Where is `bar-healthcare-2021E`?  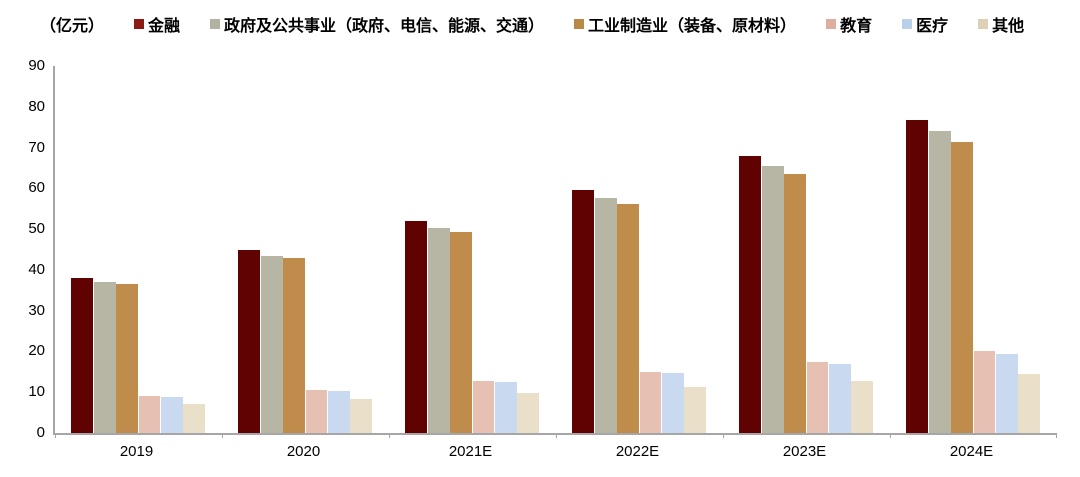
bar-healthcare-2021E is located at coordinates (505, 407).